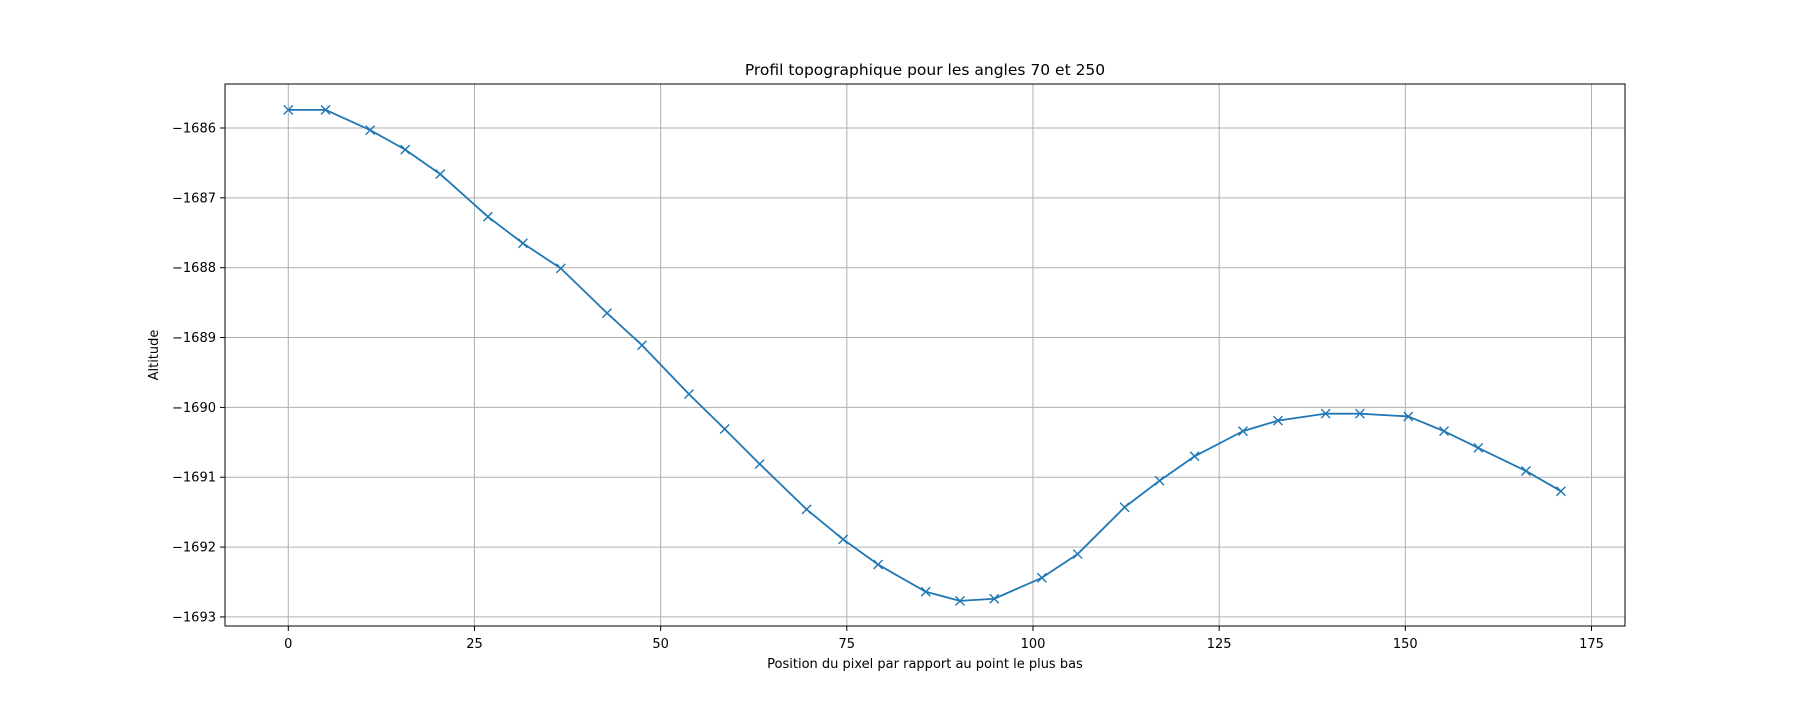  What do you see at coordinates (288, 644) in the screenshot?
I see `x-tick-label: 0` at bounding box center [288, 644].